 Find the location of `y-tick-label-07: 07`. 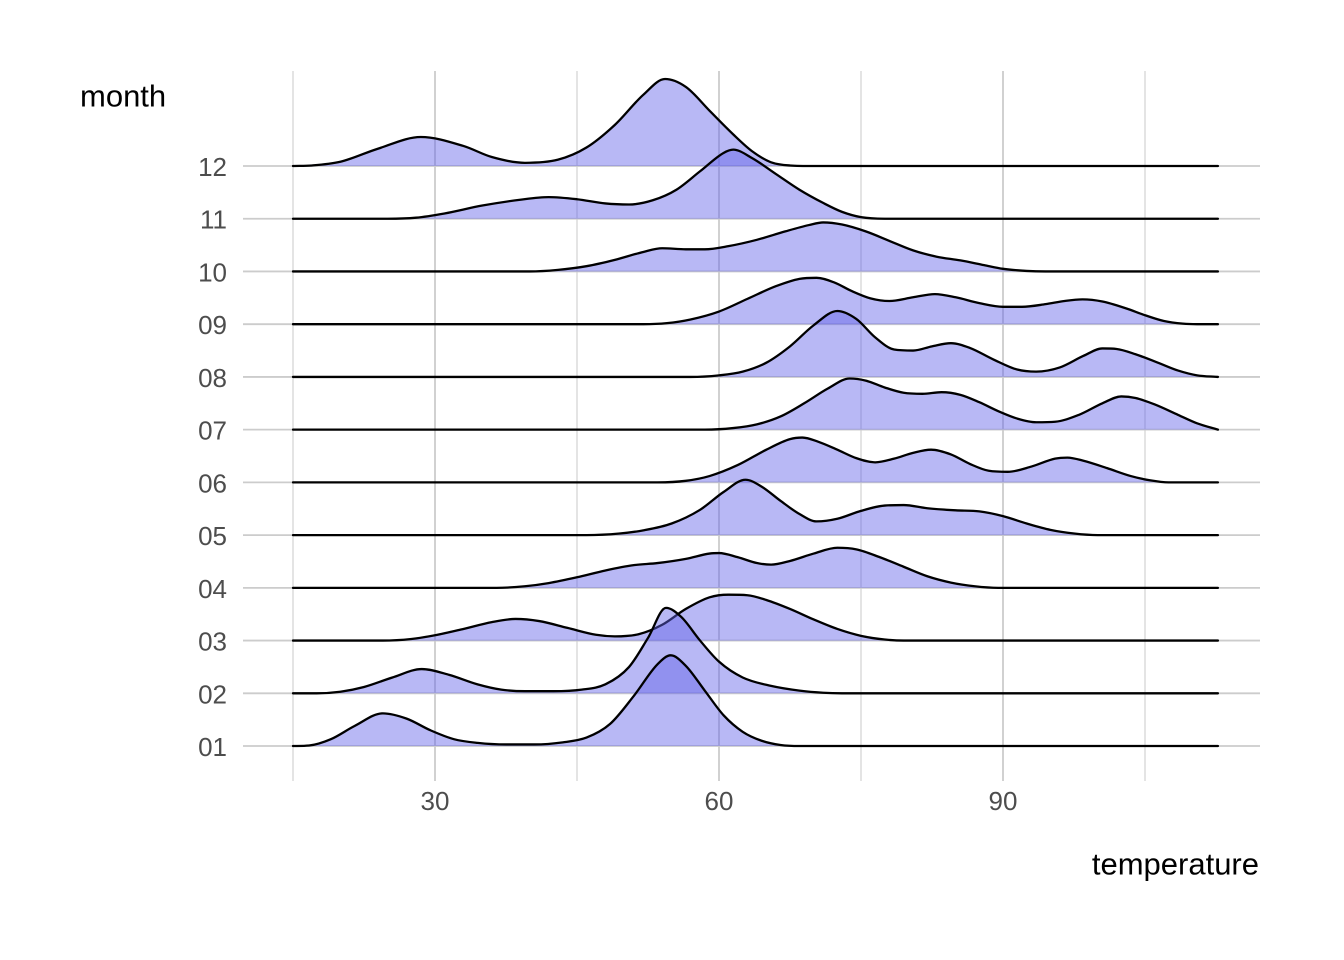

y-tick-label-07: 07 is located at coordinates (212, 431).